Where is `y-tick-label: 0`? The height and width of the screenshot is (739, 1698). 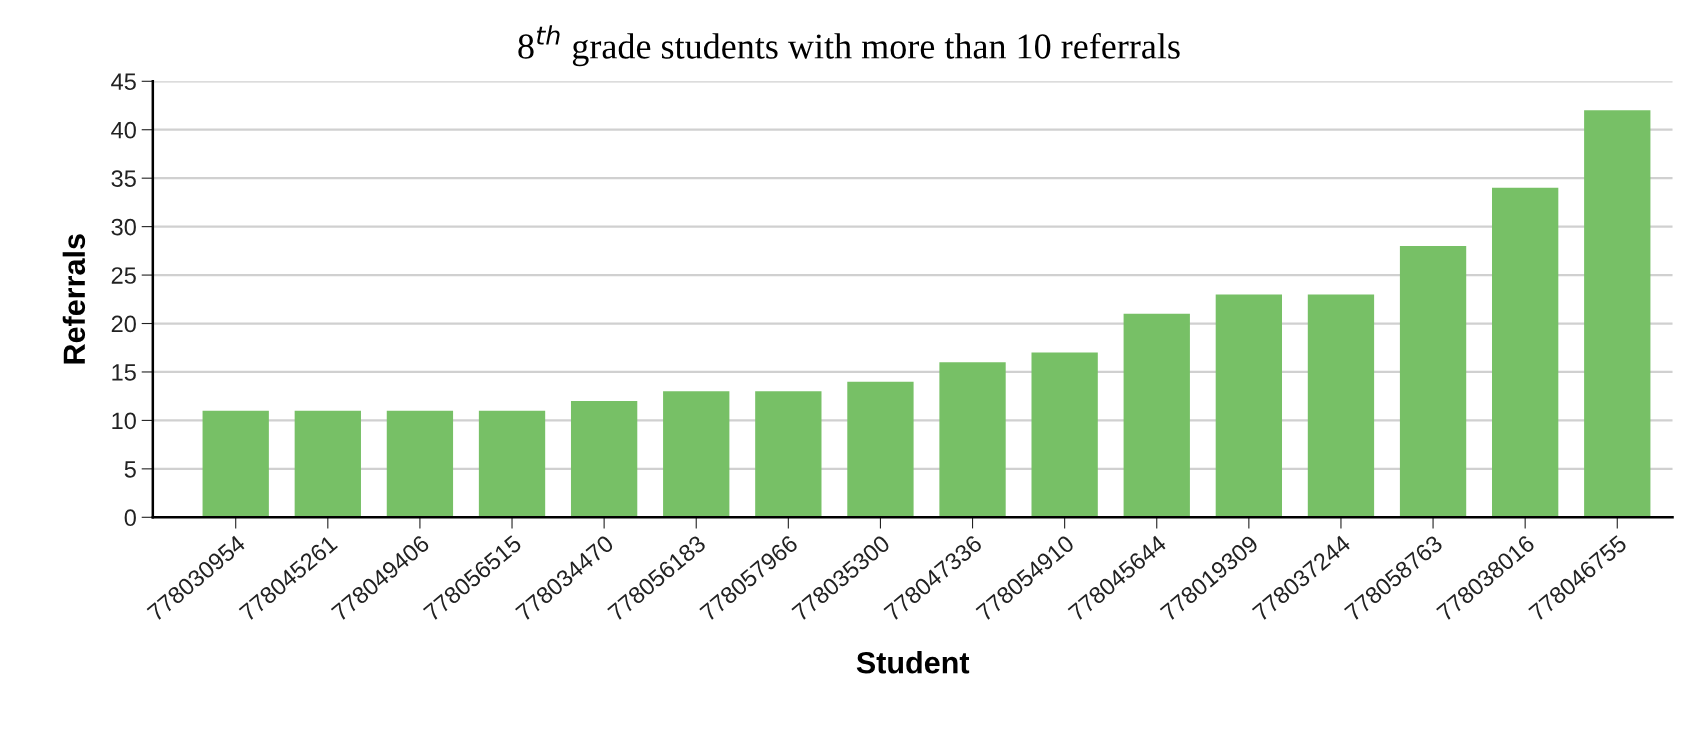 y-tick-label: 0 is located at coordinates (130, 518).